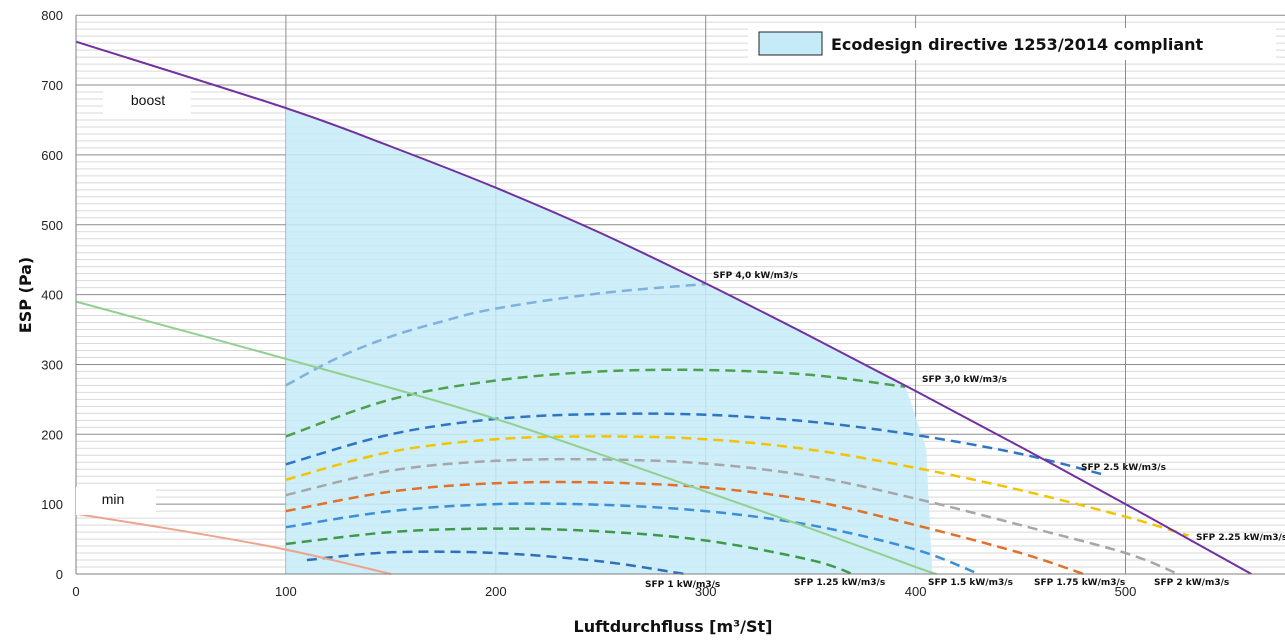  I want to click on sfp-curve-label: SFP 1.75 kW/m3/s, so click(1079, 583).